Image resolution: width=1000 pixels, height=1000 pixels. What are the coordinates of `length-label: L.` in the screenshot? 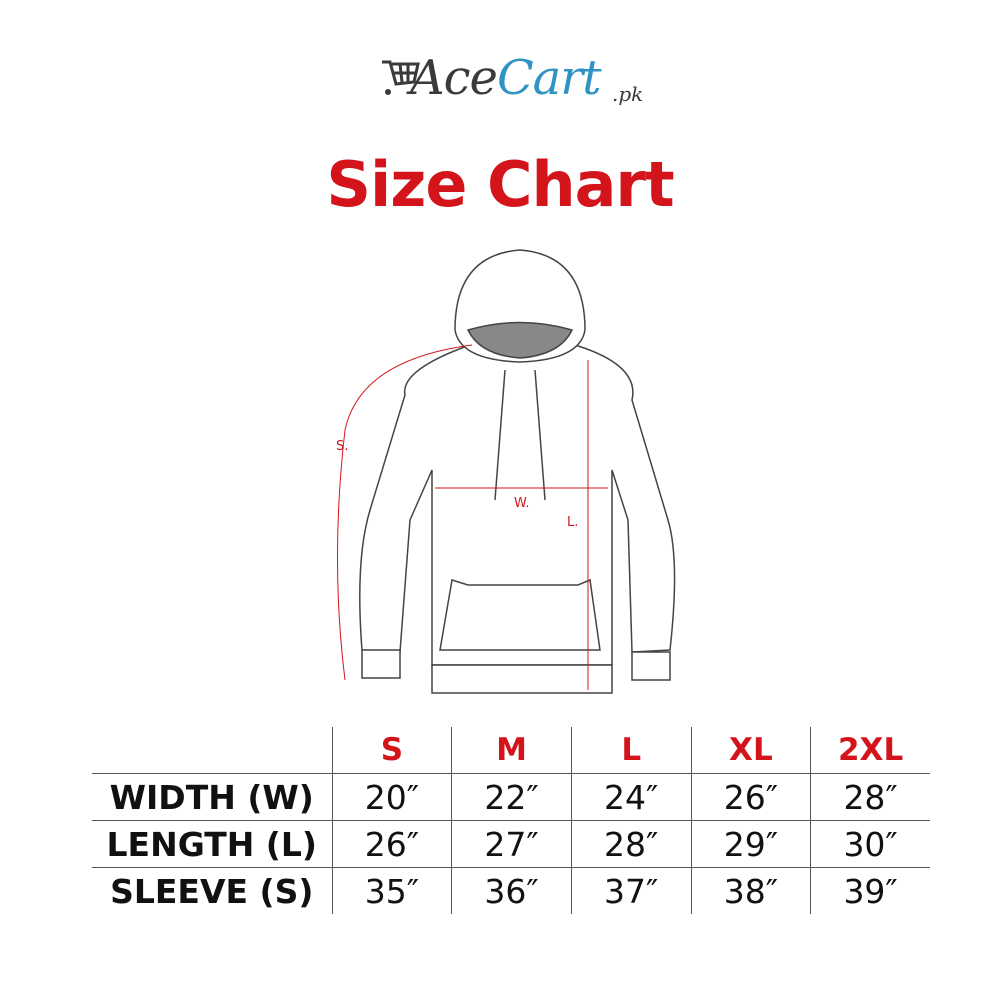 It's located at (572, 522).